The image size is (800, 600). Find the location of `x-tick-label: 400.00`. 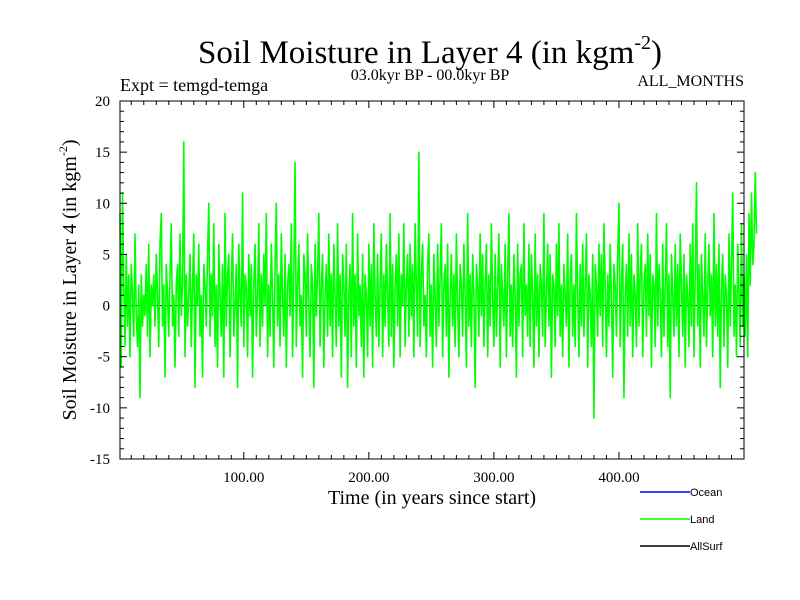

x-tick-label: 400.00 is located at coordinates (618, 478).